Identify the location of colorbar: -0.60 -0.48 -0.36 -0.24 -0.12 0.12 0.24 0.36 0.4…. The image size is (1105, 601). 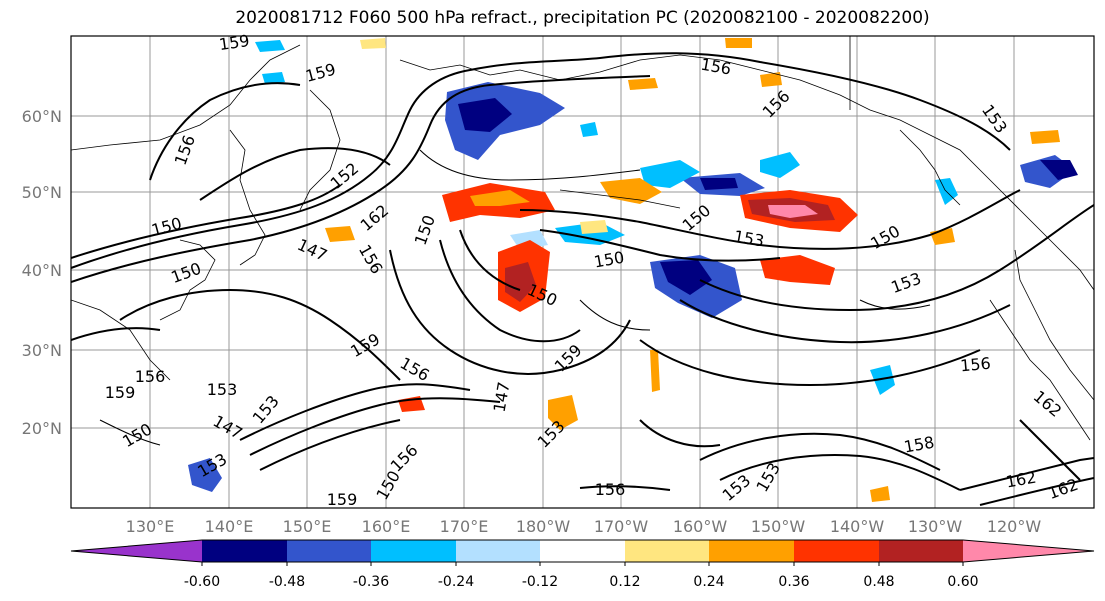
(582, 564).